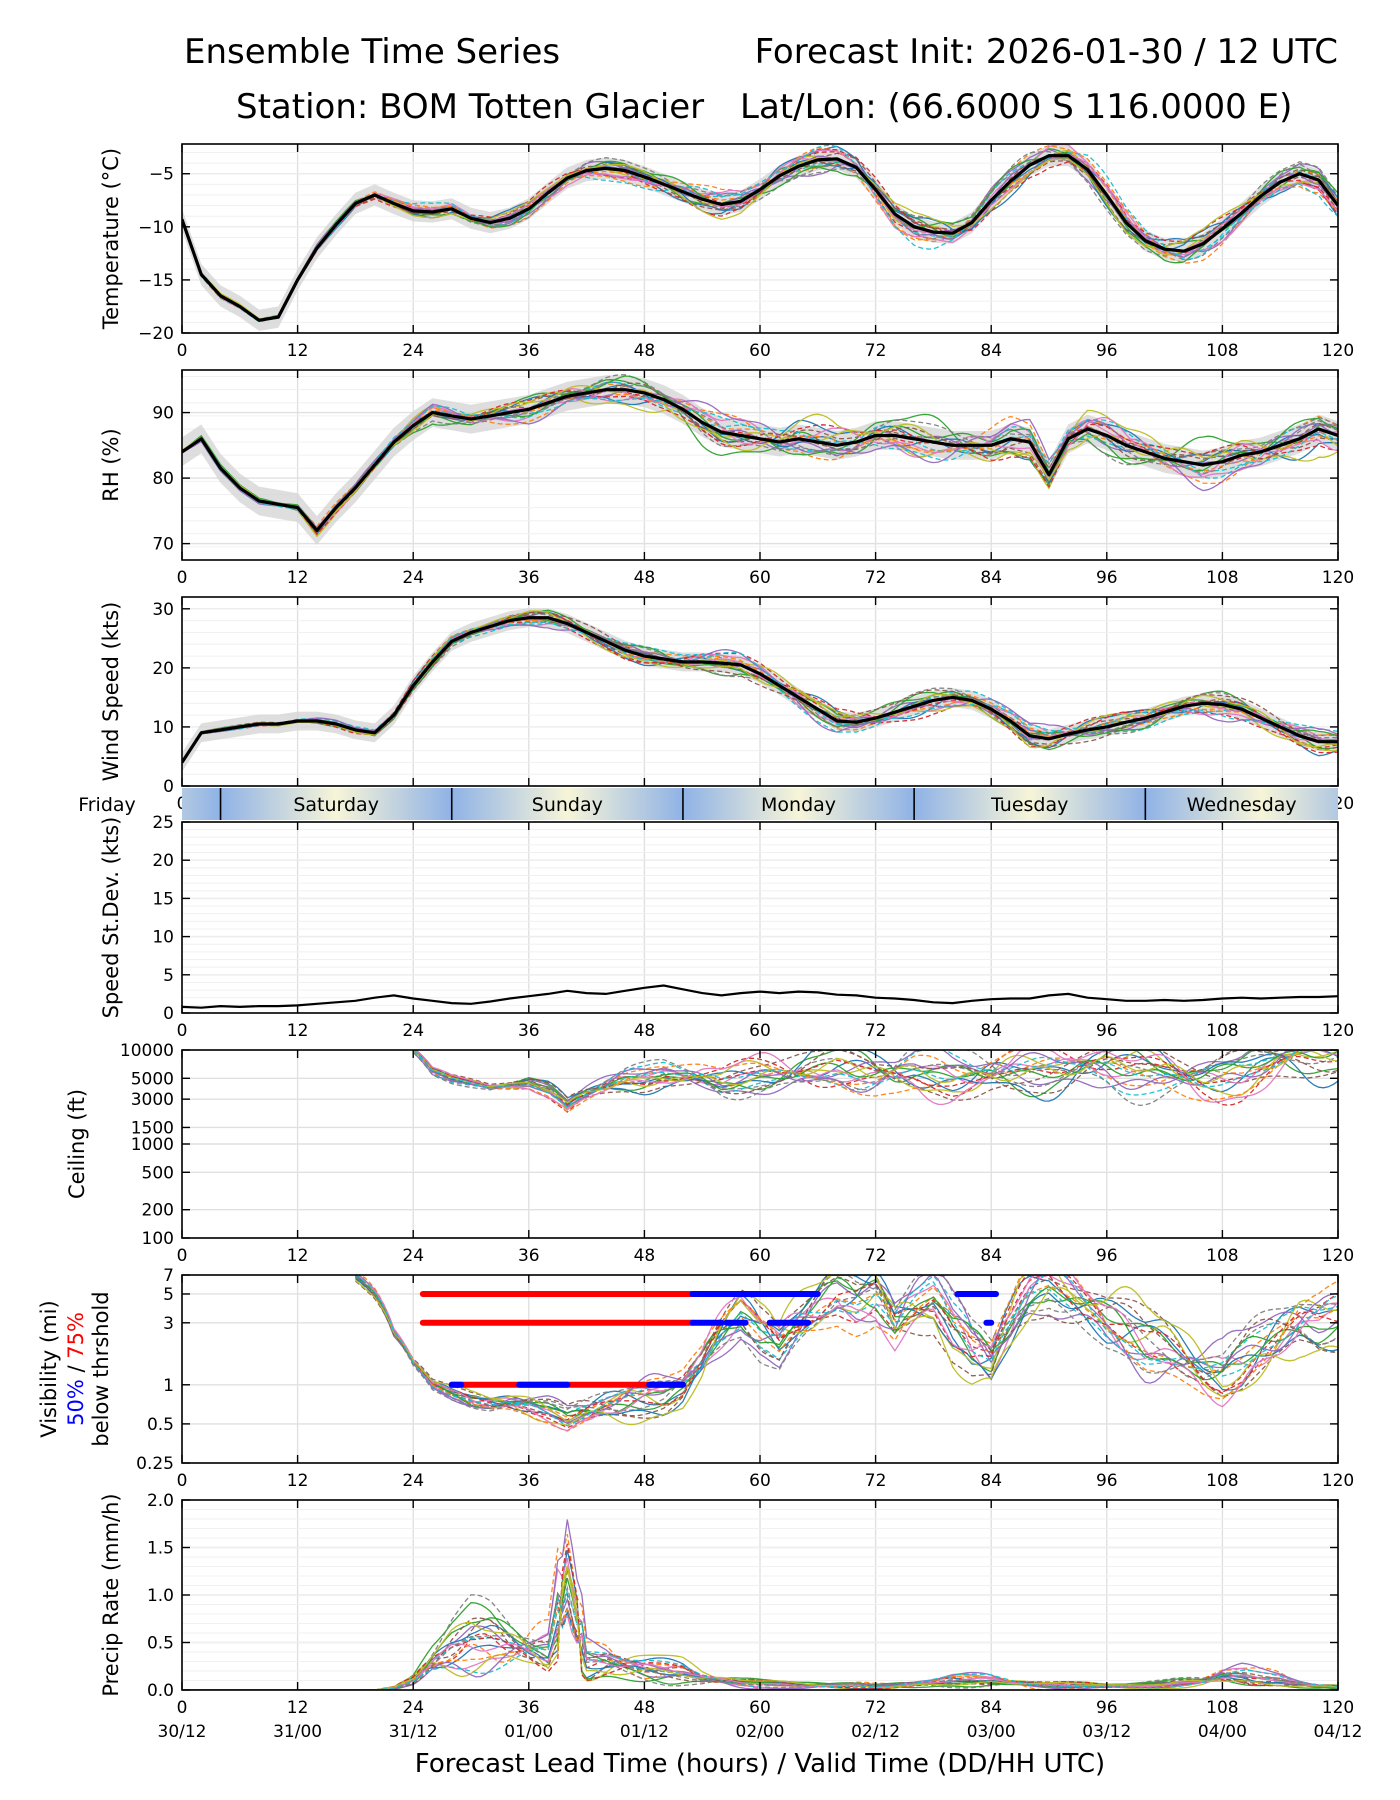  I want to click on ensemble-mean-line-temperature, so click(760, 238).